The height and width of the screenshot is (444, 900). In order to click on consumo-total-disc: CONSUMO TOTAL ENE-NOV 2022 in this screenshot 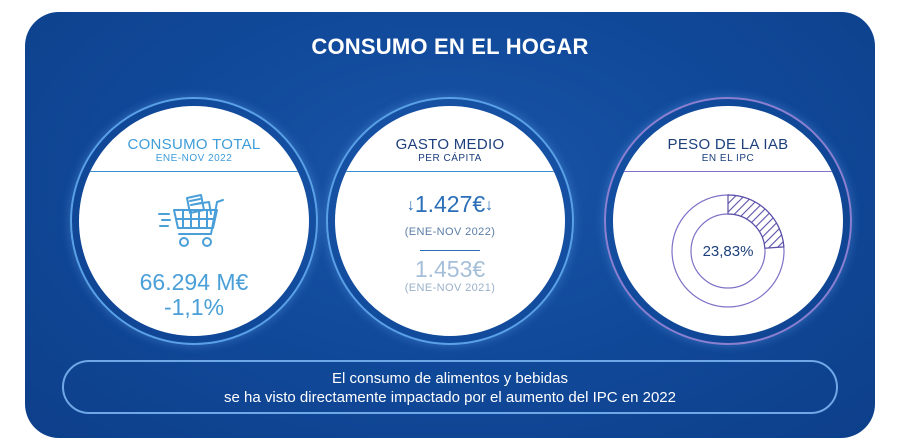, I will do `click(194, 221)`.